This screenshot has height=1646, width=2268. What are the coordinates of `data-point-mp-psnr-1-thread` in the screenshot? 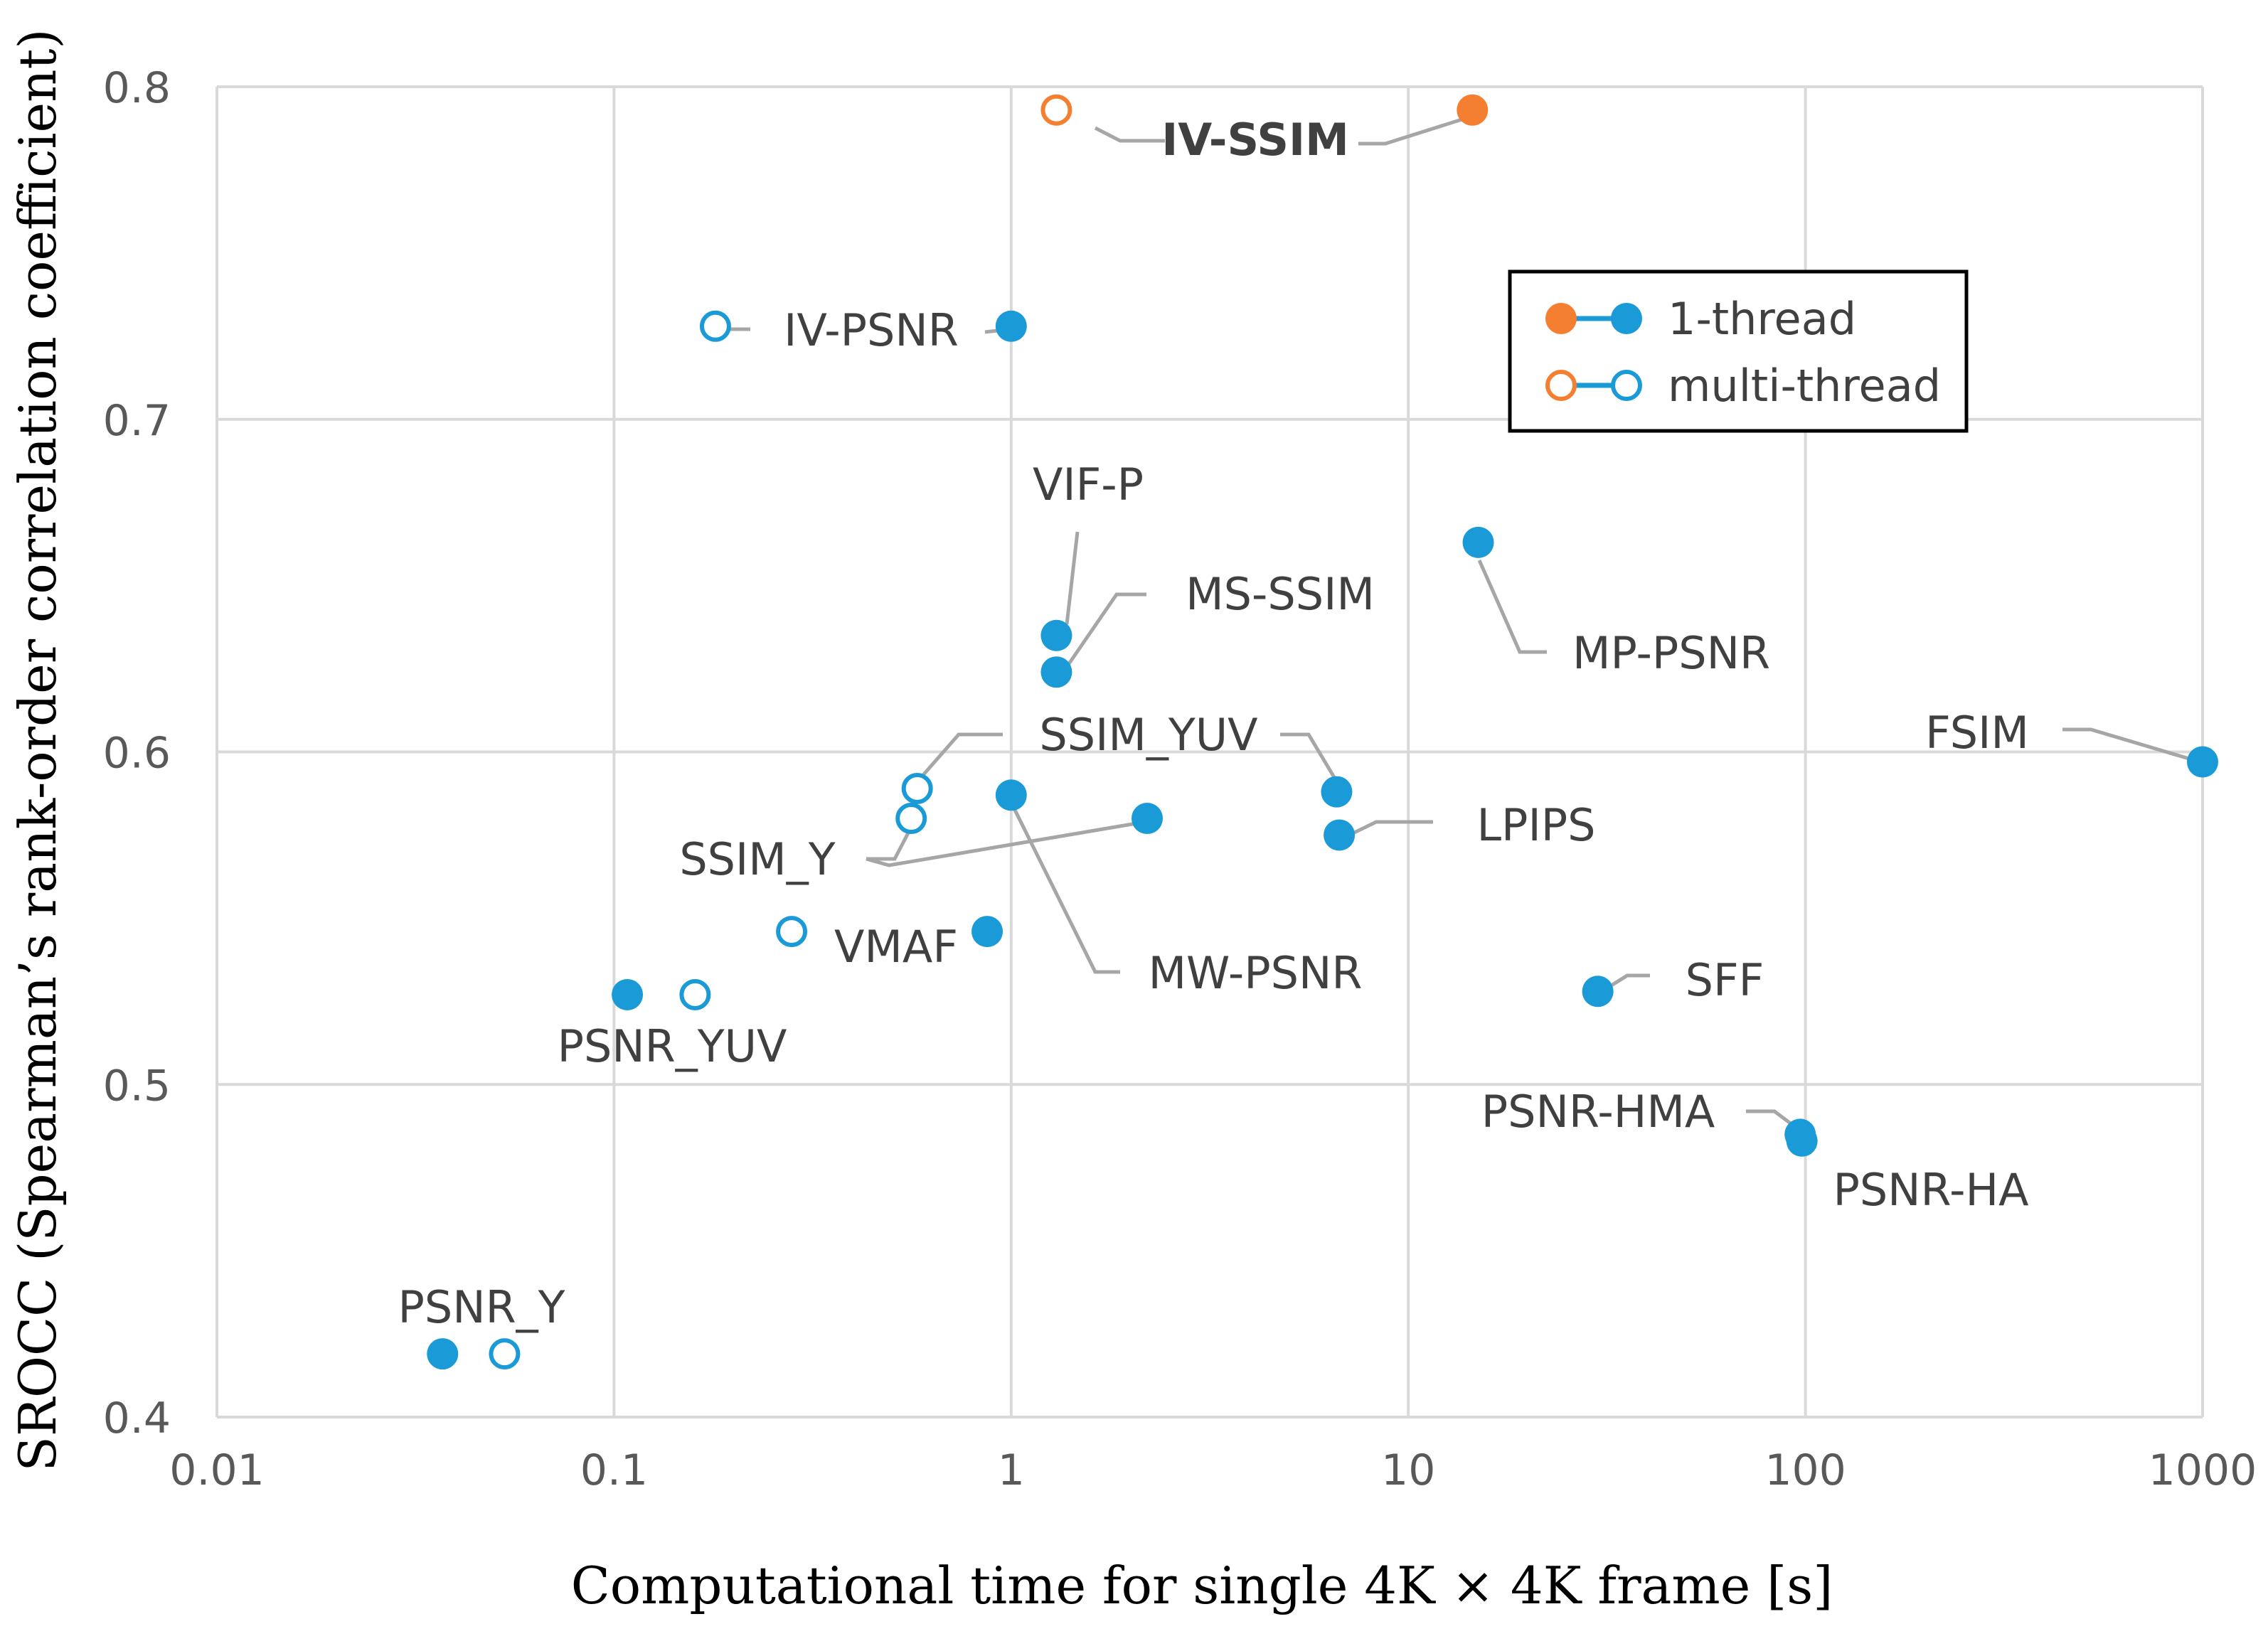 It's located at (1478, 542).